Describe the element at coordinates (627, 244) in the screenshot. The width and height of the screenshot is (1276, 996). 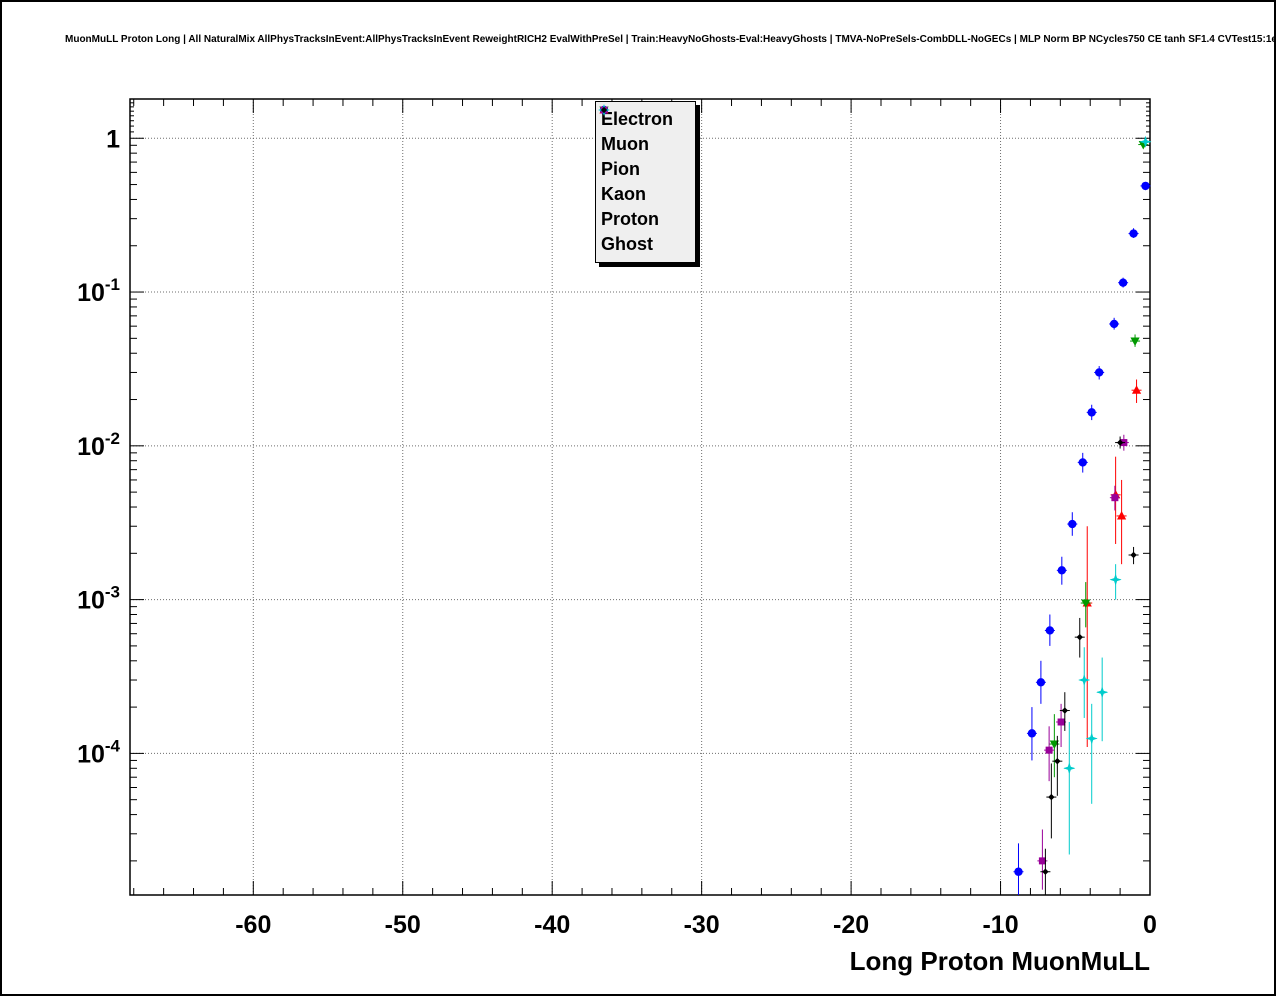
I see `legend-label: Ghost` at that location.